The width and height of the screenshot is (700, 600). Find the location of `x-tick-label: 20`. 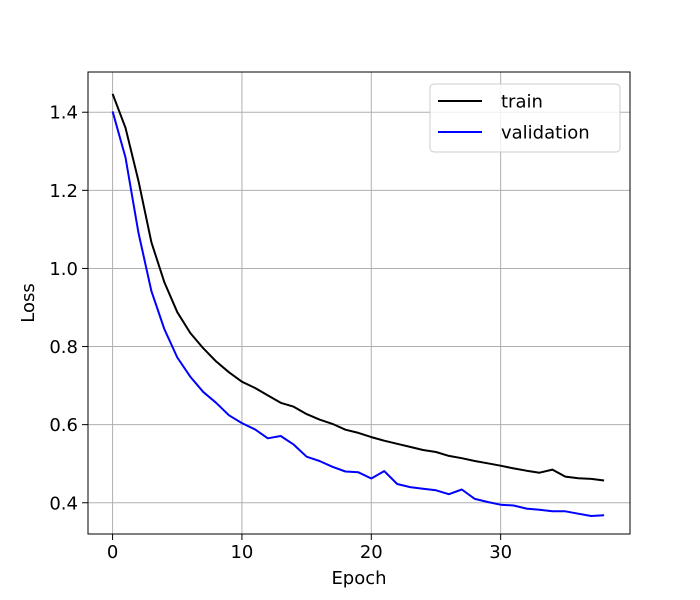

x-tick-label: 20 is located at coordinates (371, 552).